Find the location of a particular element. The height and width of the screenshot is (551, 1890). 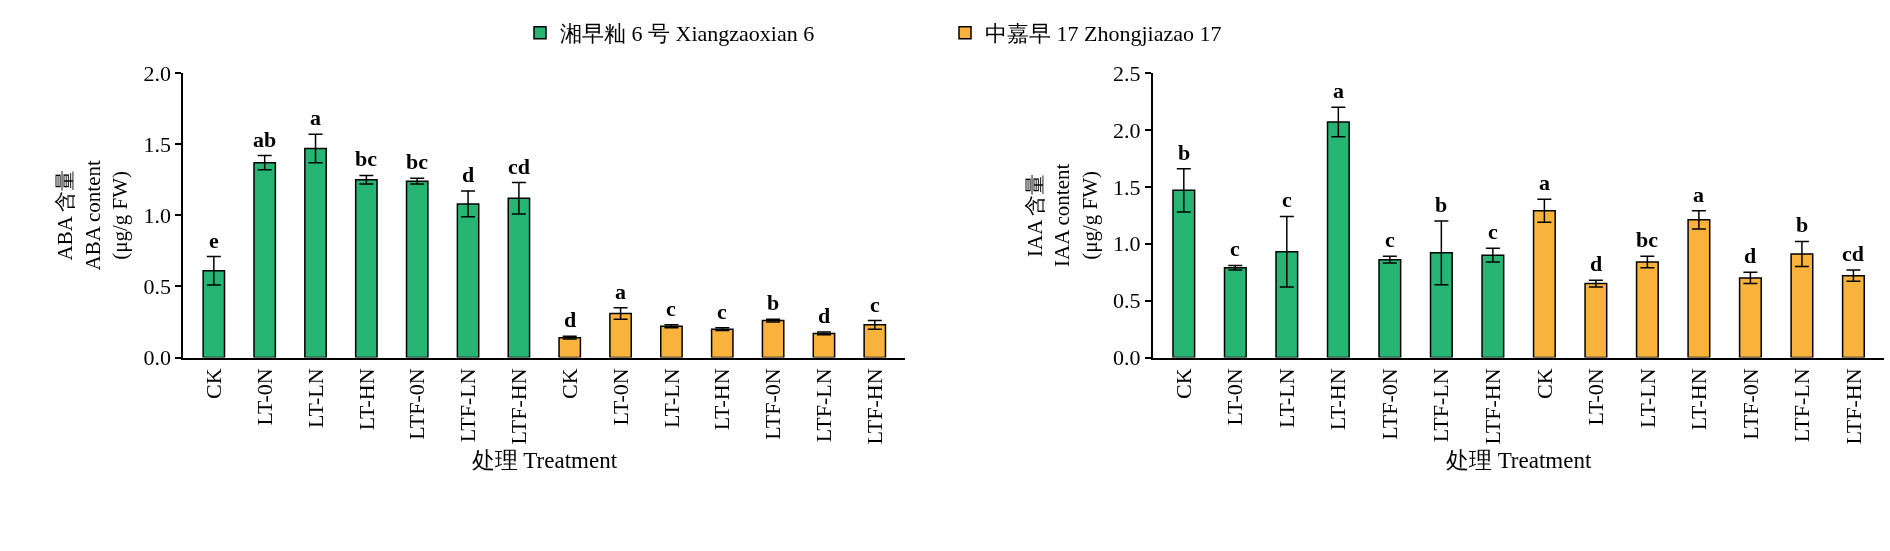

legend-label: 湘早籼 6 号 Xiangzaoxian 6 is located at coordinates (687, 34).